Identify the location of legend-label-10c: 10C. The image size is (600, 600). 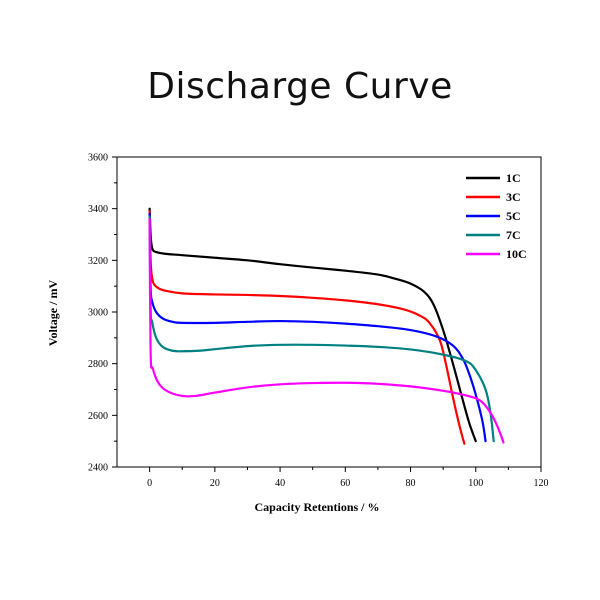
(516, 254).